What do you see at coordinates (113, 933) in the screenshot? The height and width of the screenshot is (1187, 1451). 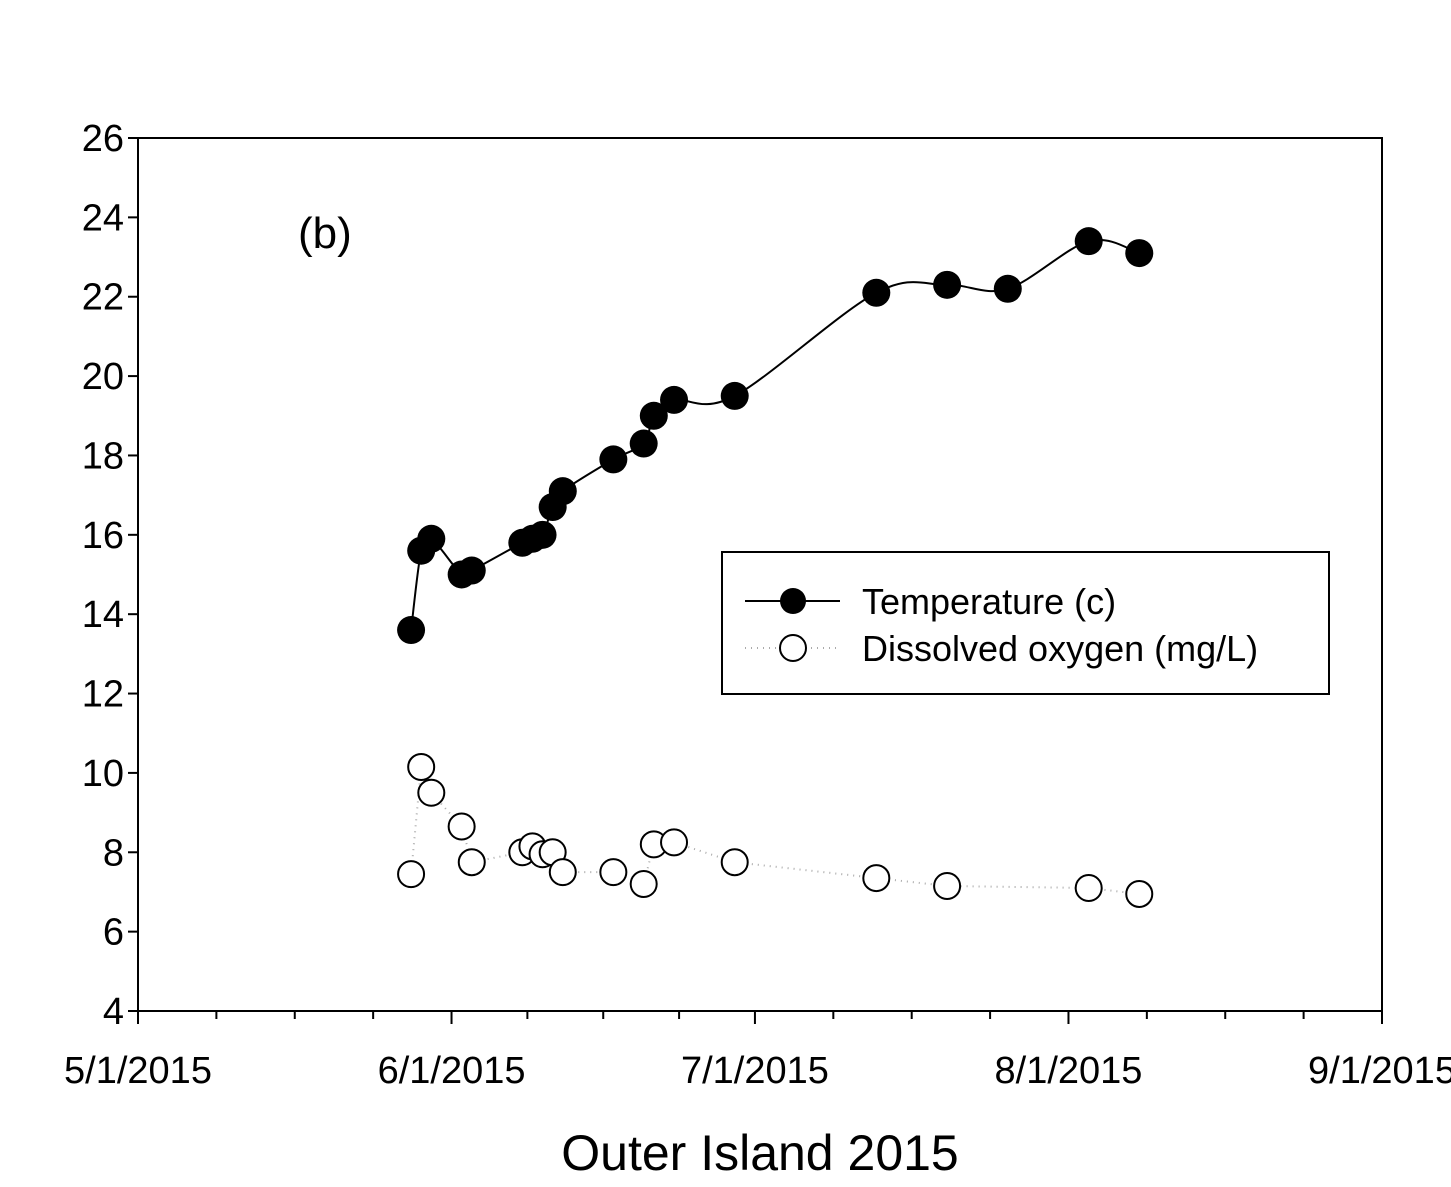 I see `y-tick-label: 6` at bounding box center [113, 933].